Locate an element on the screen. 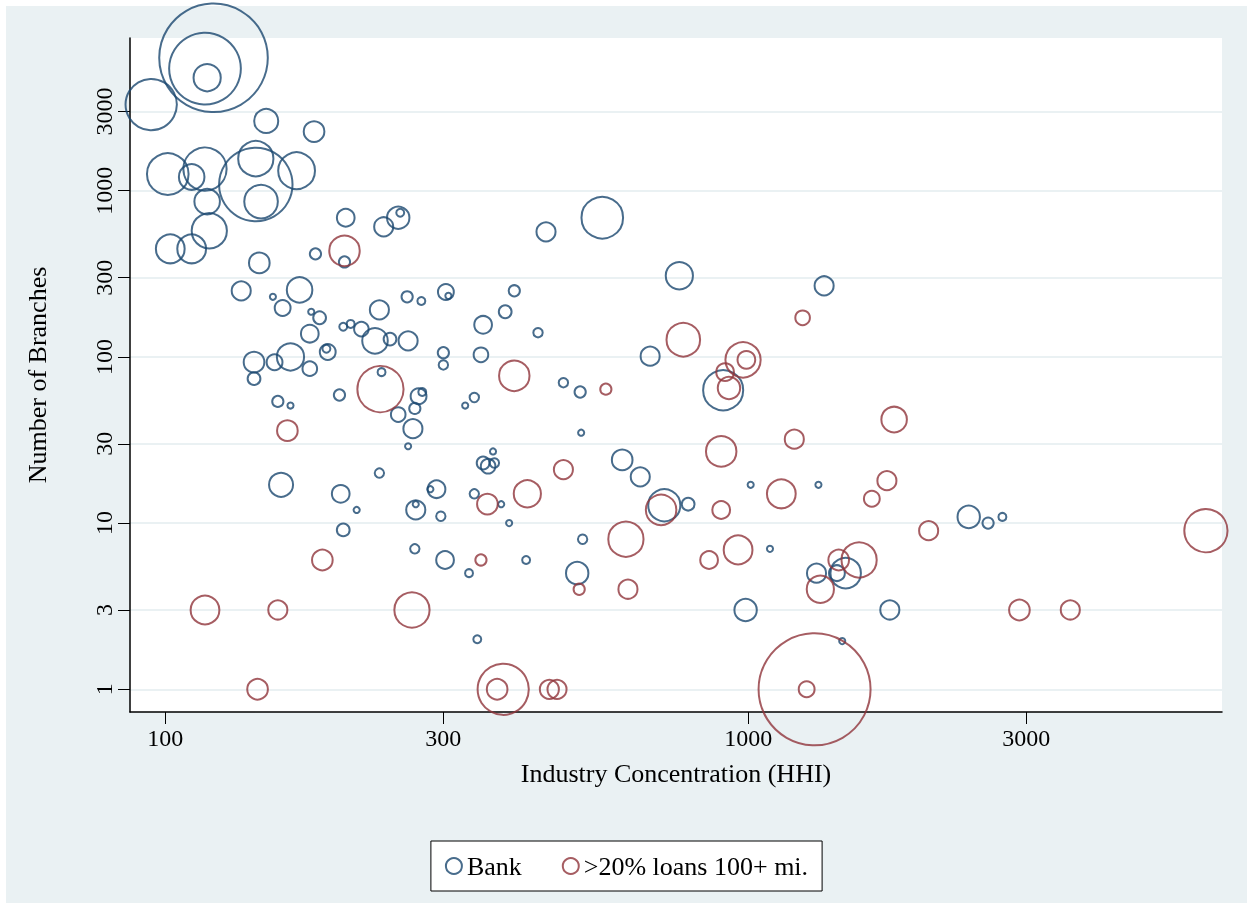 This screenshot has width=1253, height=909. legend-label: Bank is located at coordinates (494, 866).